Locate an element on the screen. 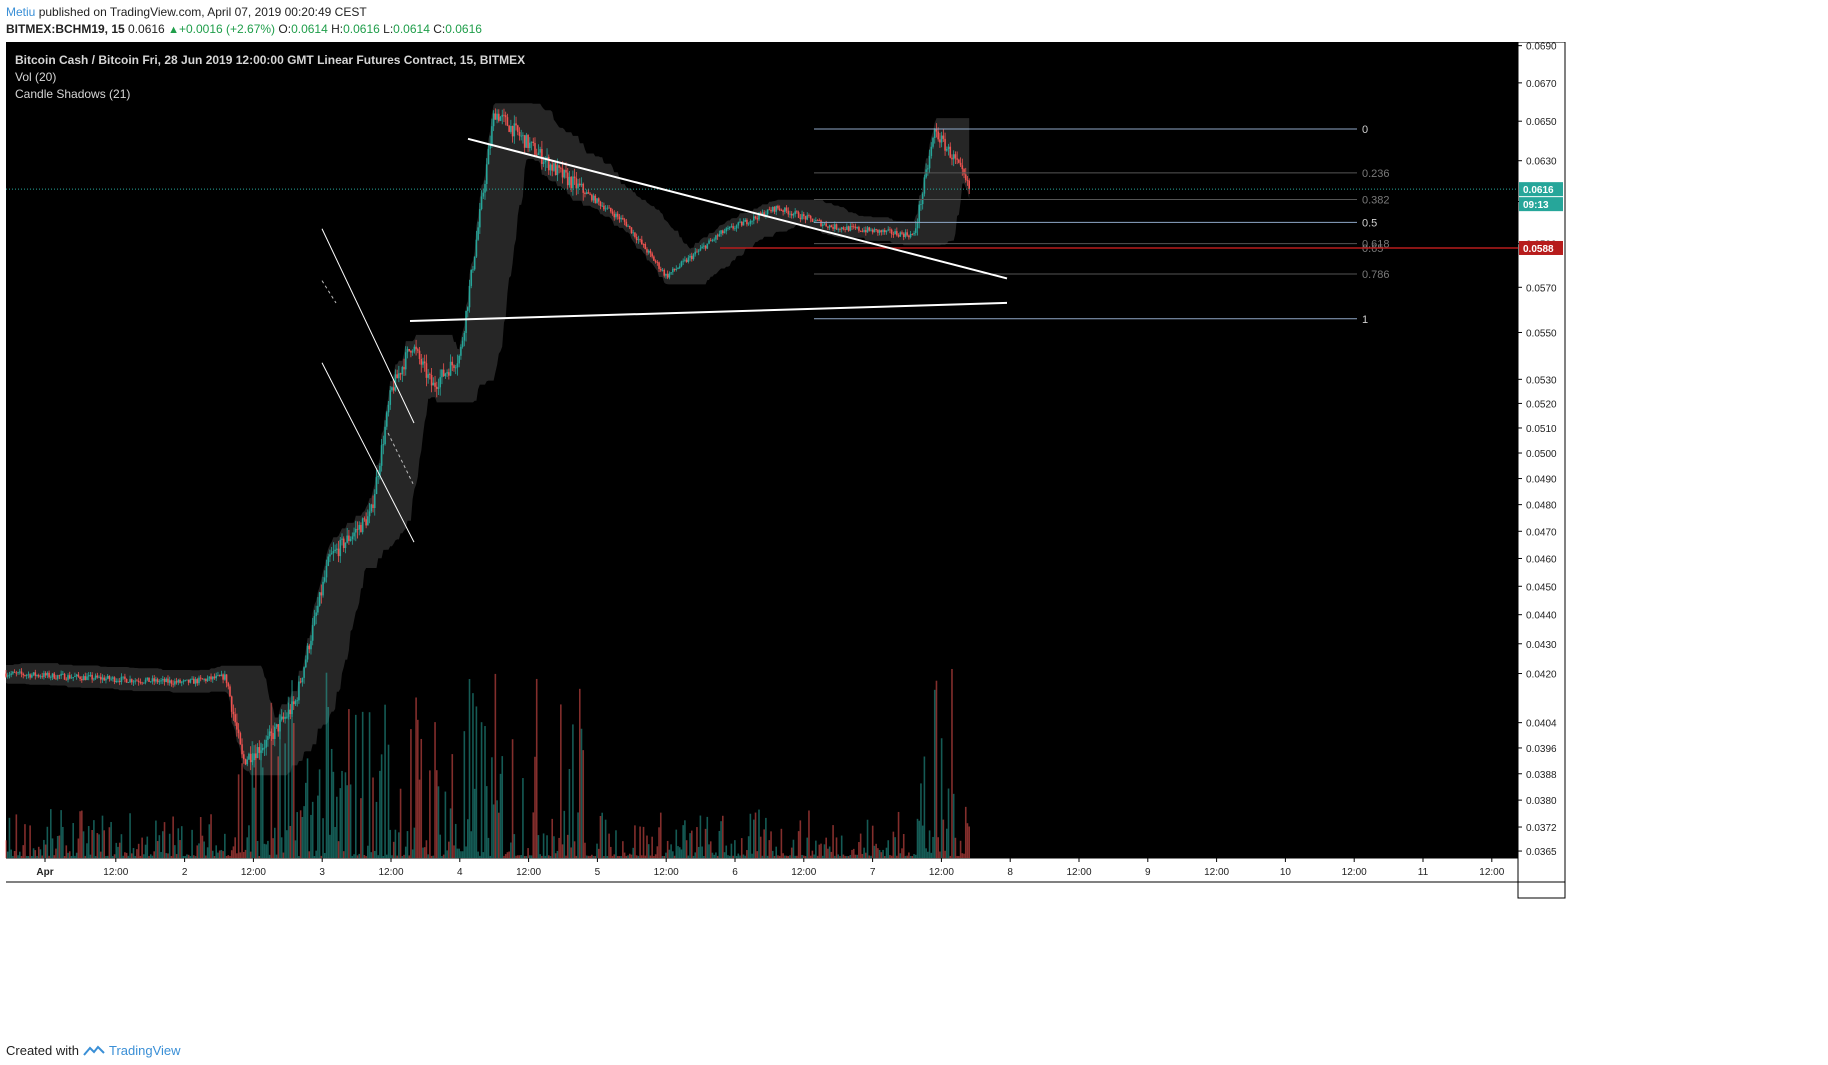 The image size is (1828, 1065). volume-indicator-label: Vol (20) is located at coordinates (36, 77).